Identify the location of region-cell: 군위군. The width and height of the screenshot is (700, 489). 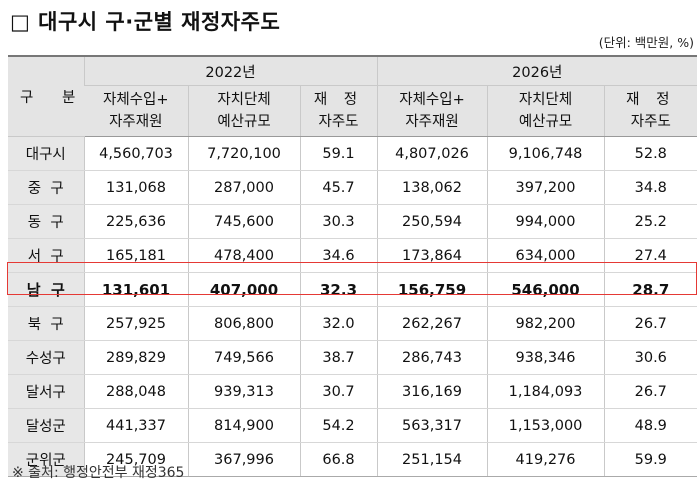
(46, 459).